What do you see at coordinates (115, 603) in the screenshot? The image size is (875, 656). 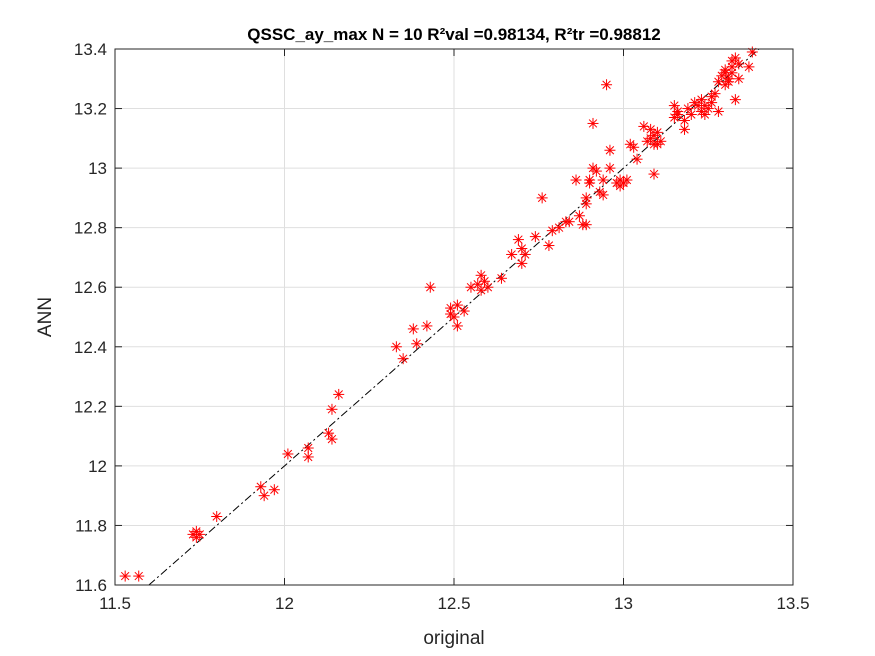 I see `x-tick-label: 11.5` at bounding box center [115, 603].